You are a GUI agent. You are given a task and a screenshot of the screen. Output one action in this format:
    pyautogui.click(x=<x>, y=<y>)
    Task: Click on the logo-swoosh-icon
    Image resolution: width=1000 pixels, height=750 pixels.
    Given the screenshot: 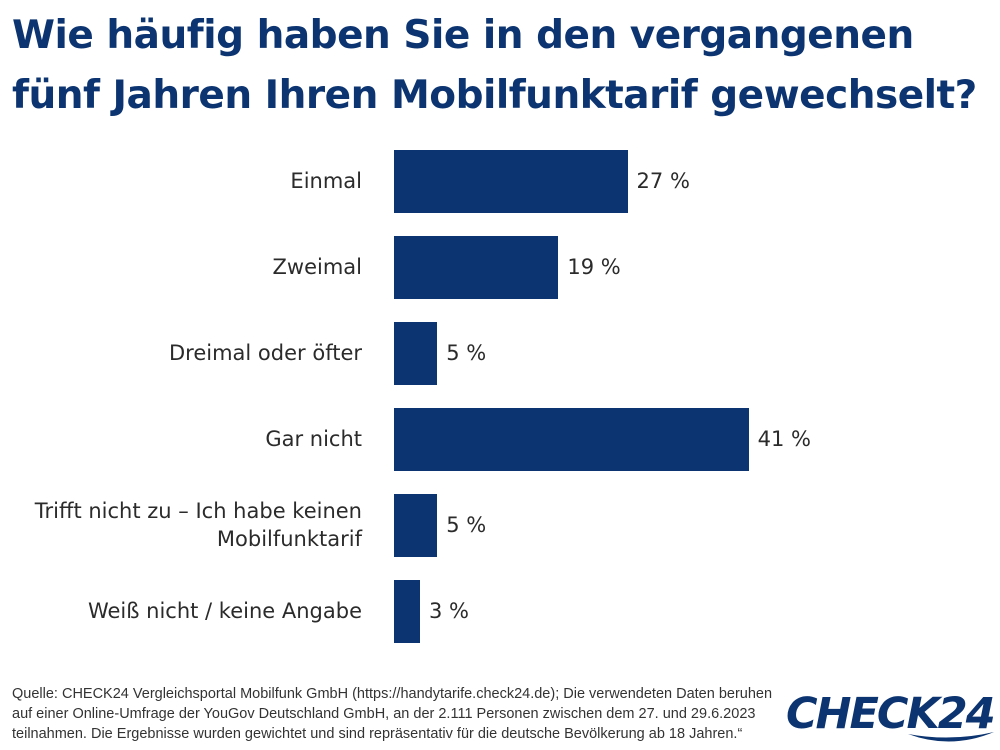 What is the action you would take?
    pyautogui.click(x=951, y=737)
    